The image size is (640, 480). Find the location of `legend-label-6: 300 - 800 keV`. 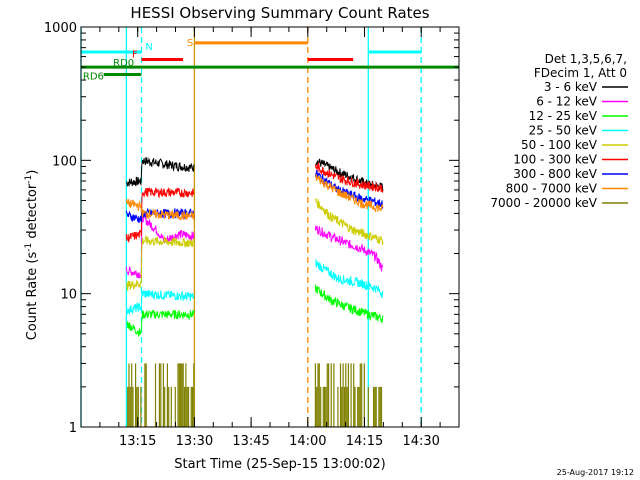

legend-label-6: 300 - 800 keV is located at coordinates (555, 174).